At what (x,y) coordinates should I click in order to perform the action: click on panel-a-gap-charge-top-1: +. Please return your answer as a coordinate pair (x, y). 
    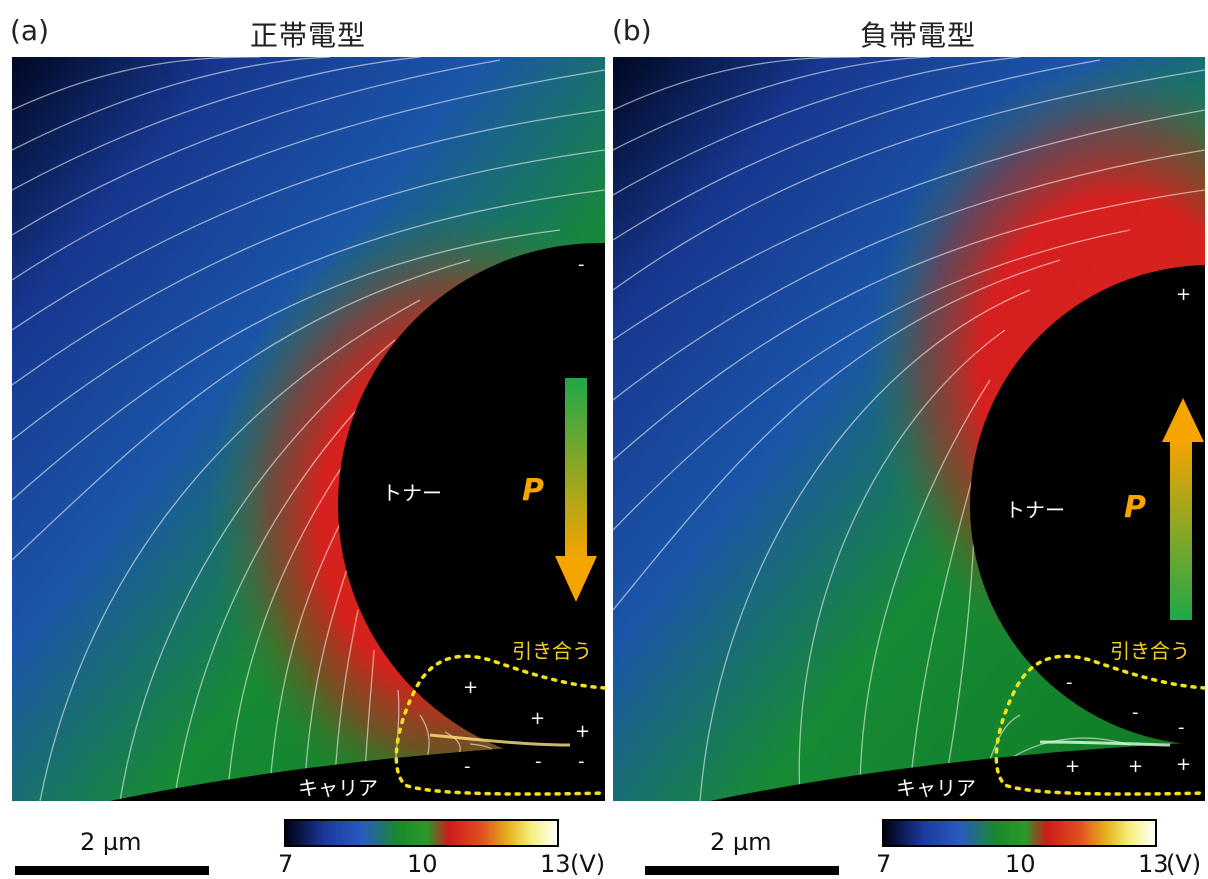
    Looking at the image, I should click on (470, 687).